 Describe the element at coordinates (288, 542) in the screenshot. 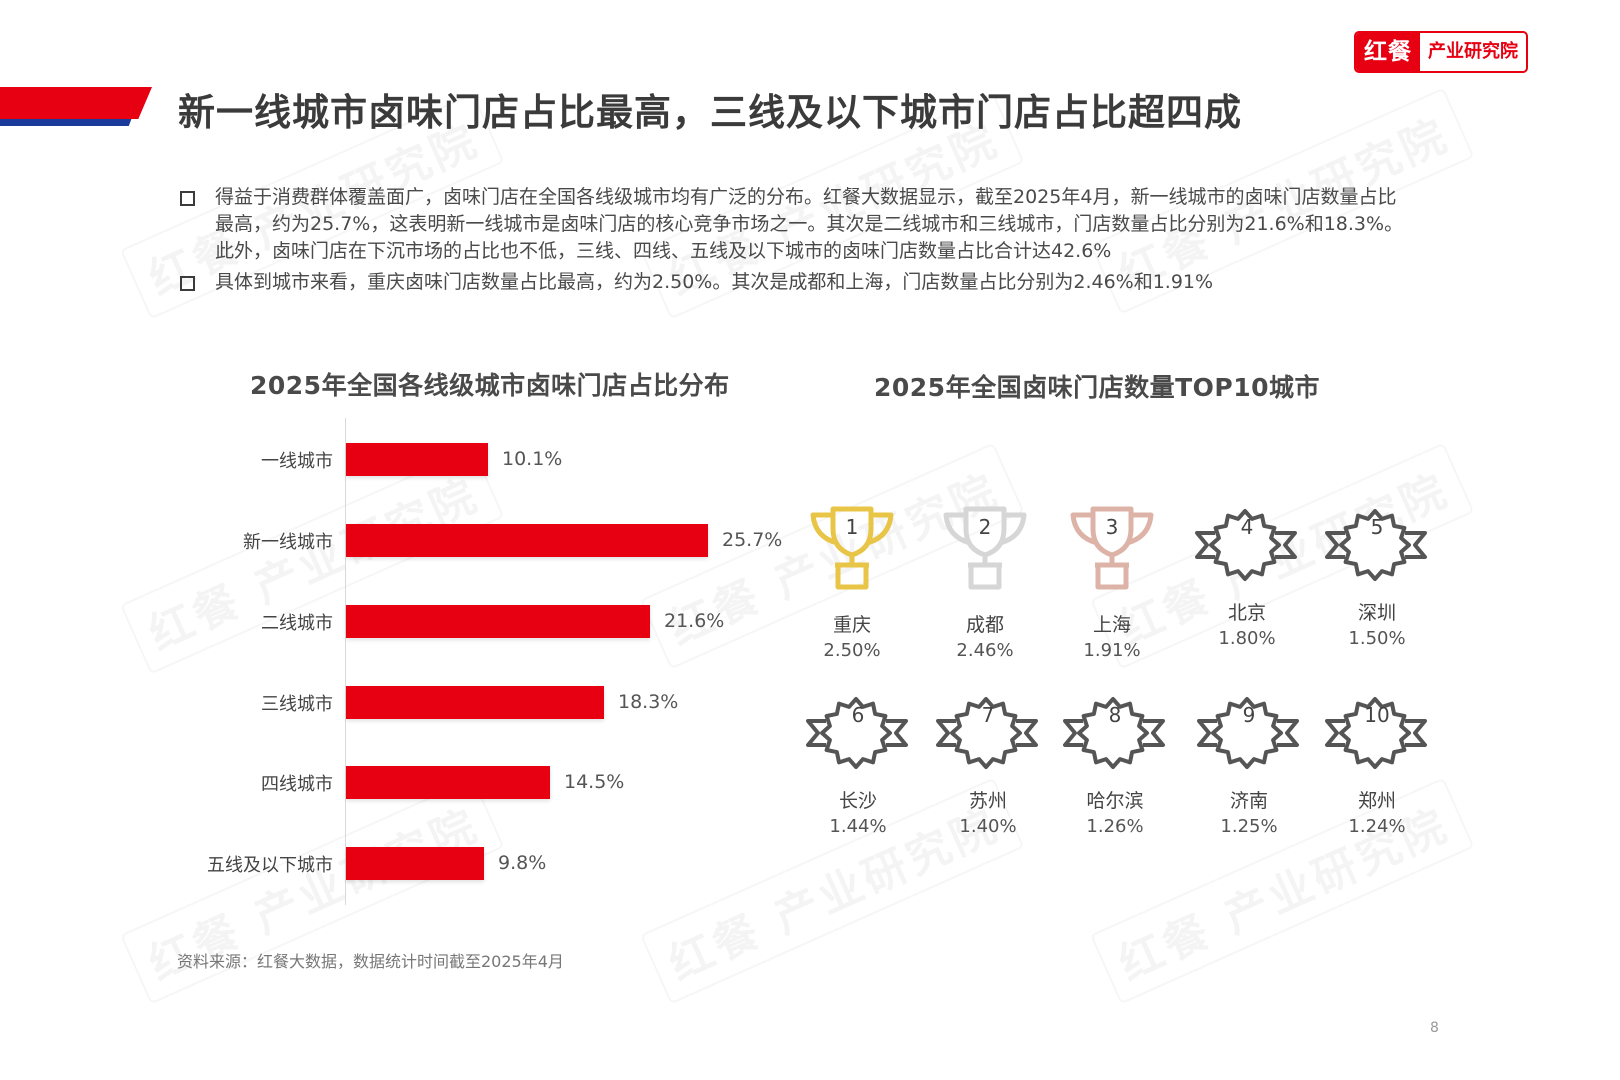

I see `bar-label: 新一线城市` at that location.